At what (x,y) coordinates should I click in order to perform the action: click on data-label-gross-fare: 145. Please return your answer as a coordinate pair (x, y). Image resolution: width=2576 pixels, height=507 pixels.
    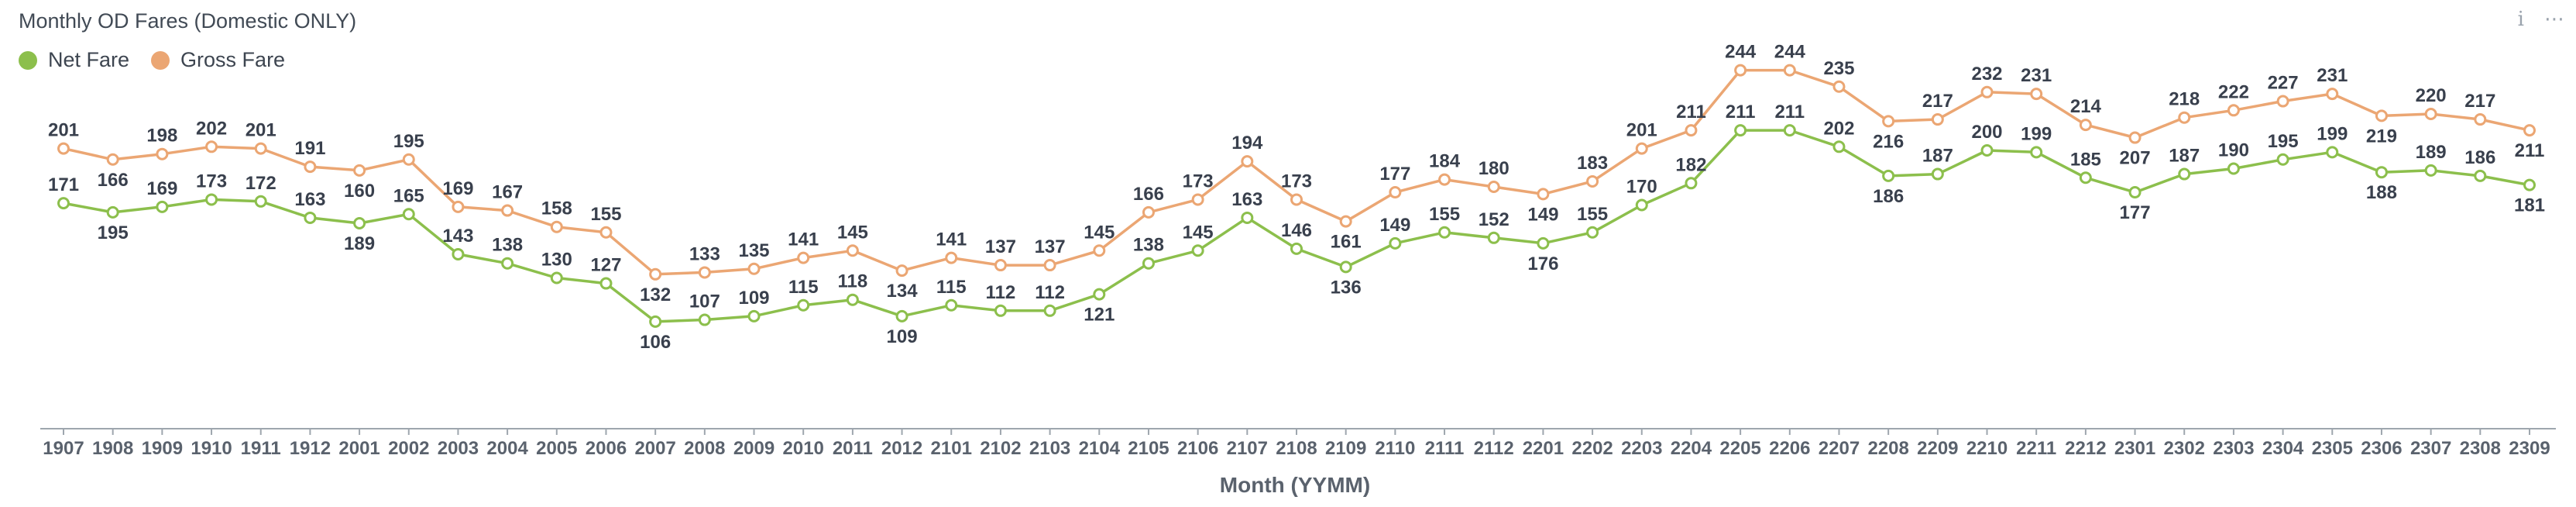
    Looking at the image, I should click on (852, 232).